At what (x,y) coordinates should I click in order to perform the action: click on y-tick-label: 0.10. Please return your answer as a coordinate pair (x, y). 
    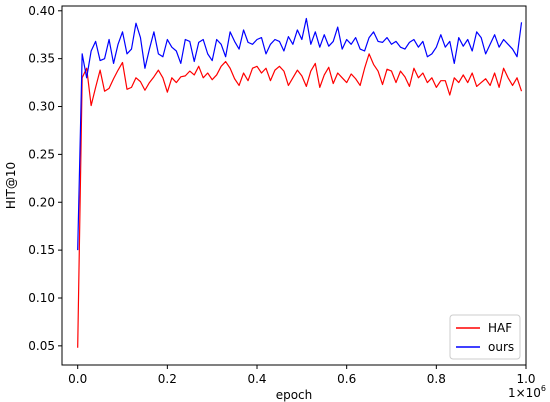
    Looking at the image, I should click on (41, 298).